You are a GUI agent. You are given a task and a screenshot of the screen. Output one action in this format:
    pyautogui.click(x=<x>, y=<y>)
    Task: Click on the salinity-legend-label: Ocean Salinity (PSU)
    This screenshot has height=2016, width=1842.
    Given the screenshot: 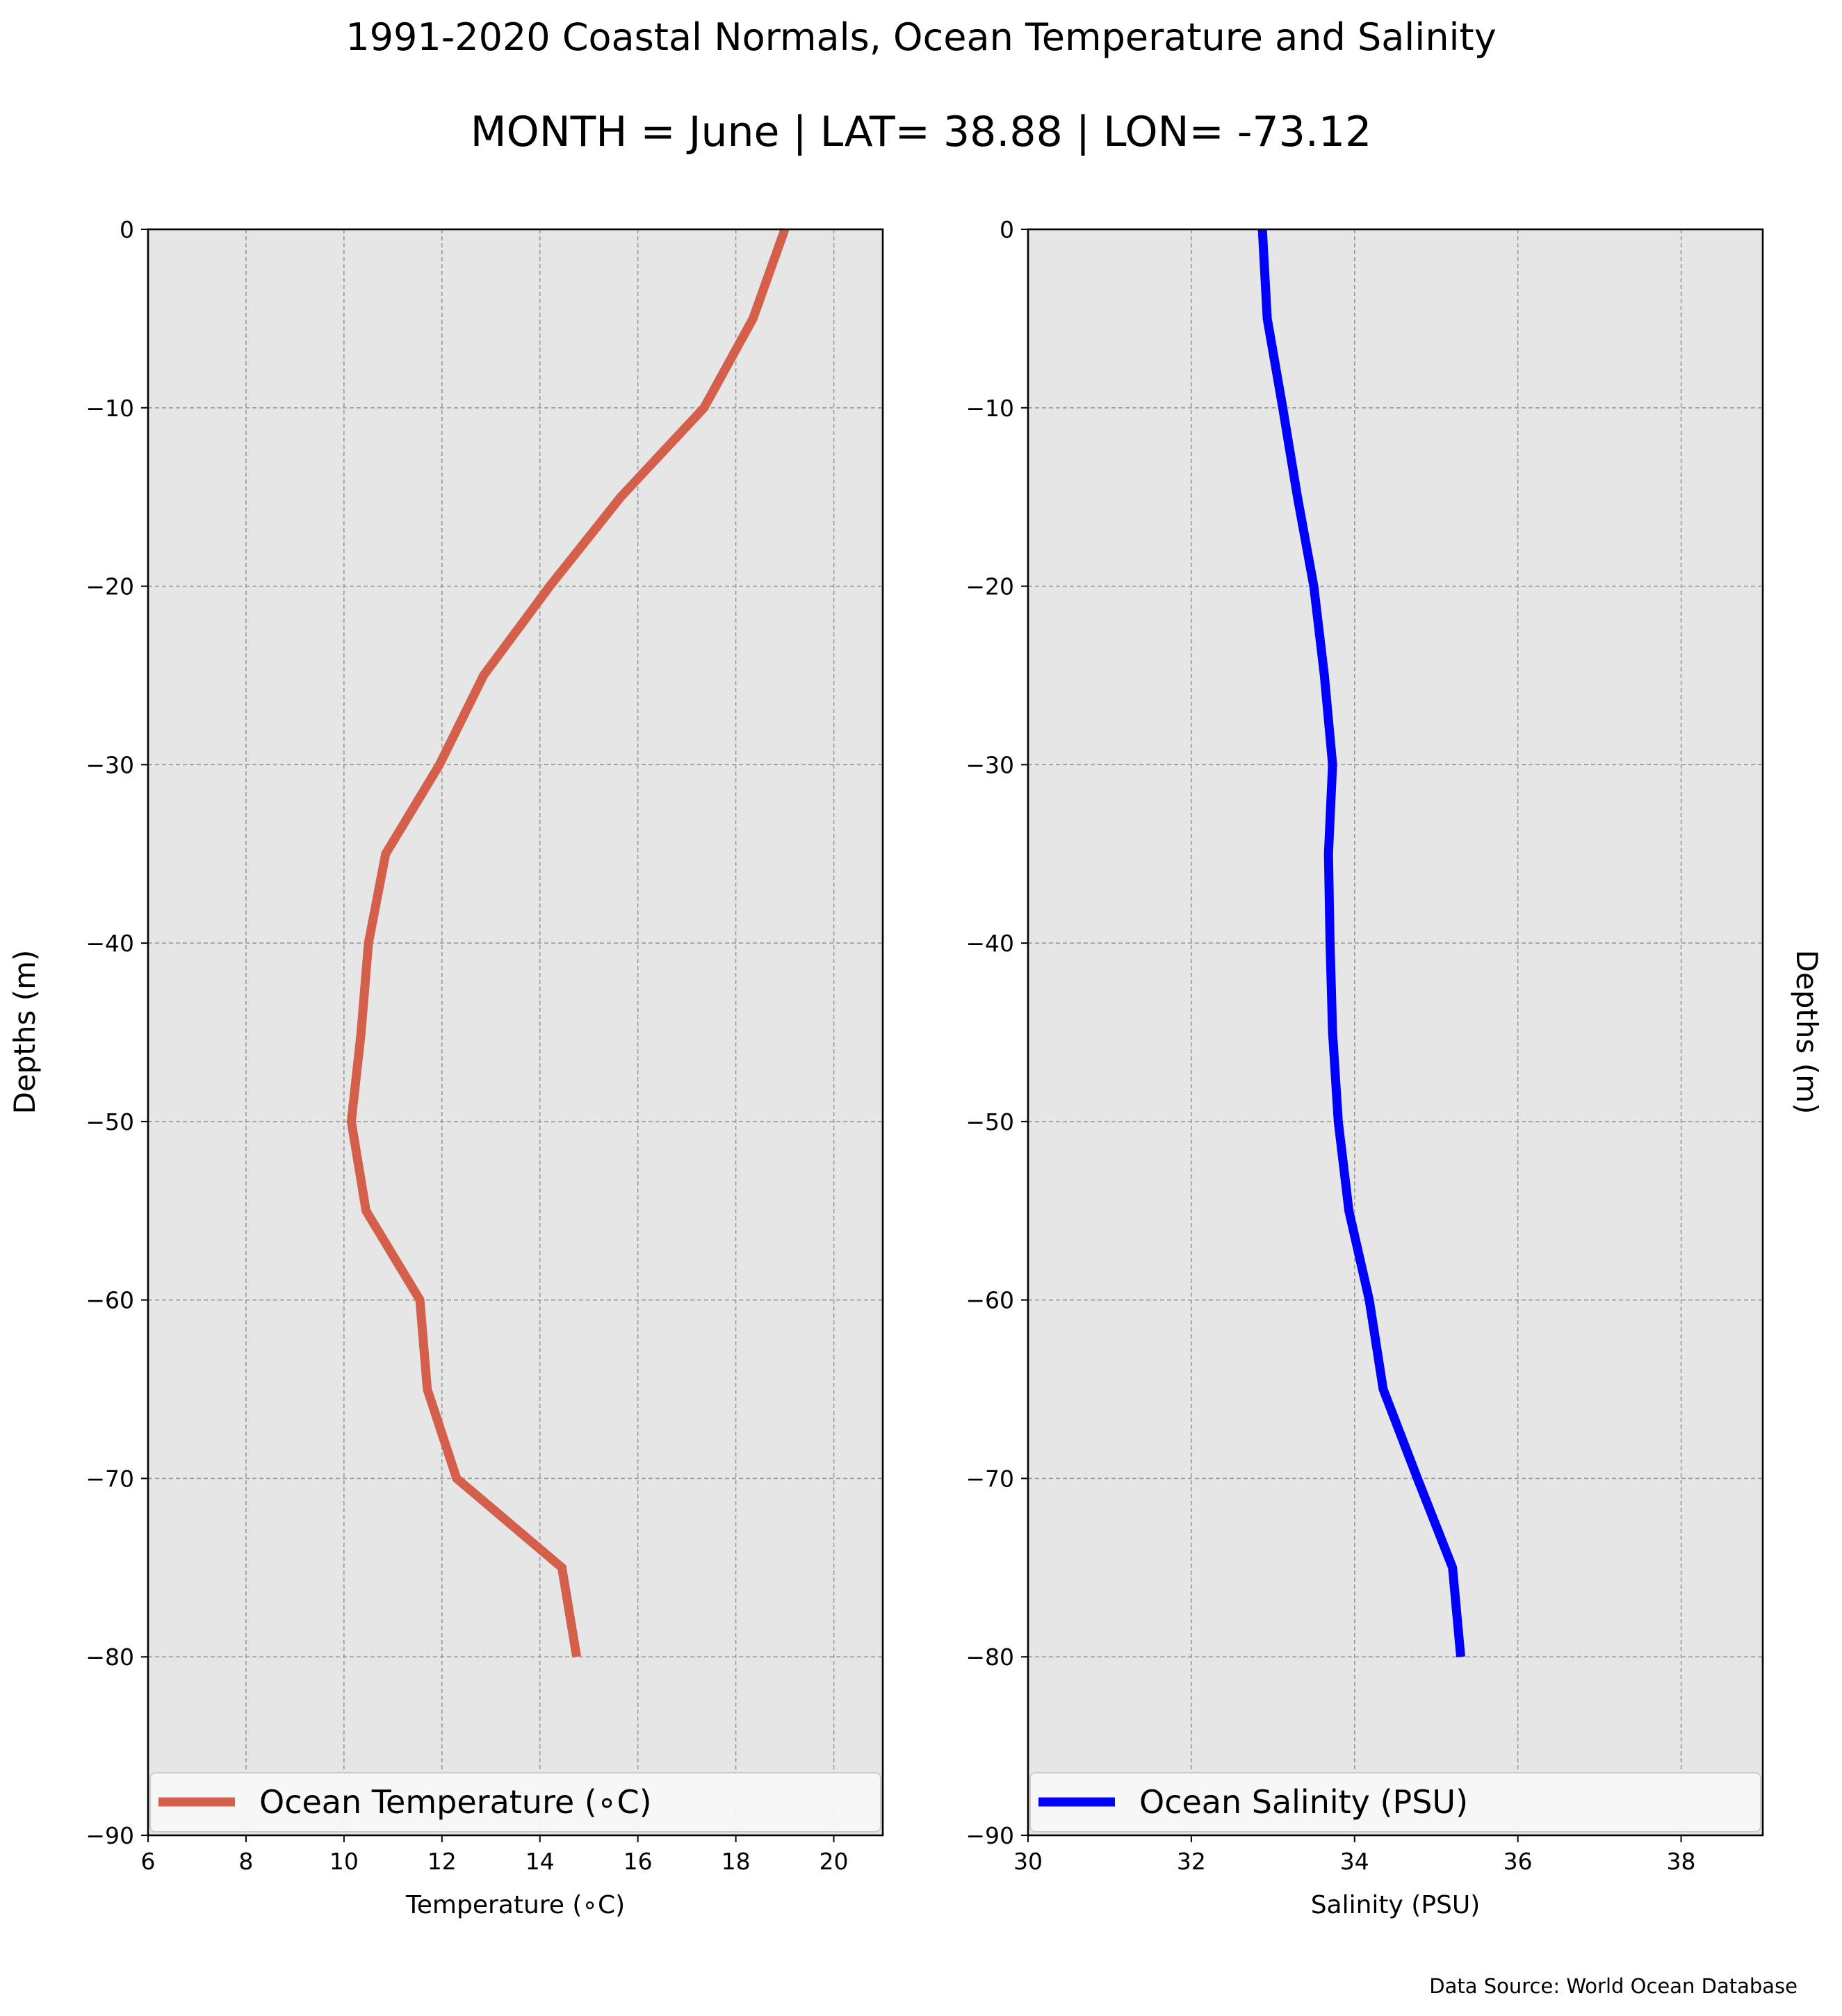 What is the action you would take?
    pyautogui.click(x=1303, y=1802)
    